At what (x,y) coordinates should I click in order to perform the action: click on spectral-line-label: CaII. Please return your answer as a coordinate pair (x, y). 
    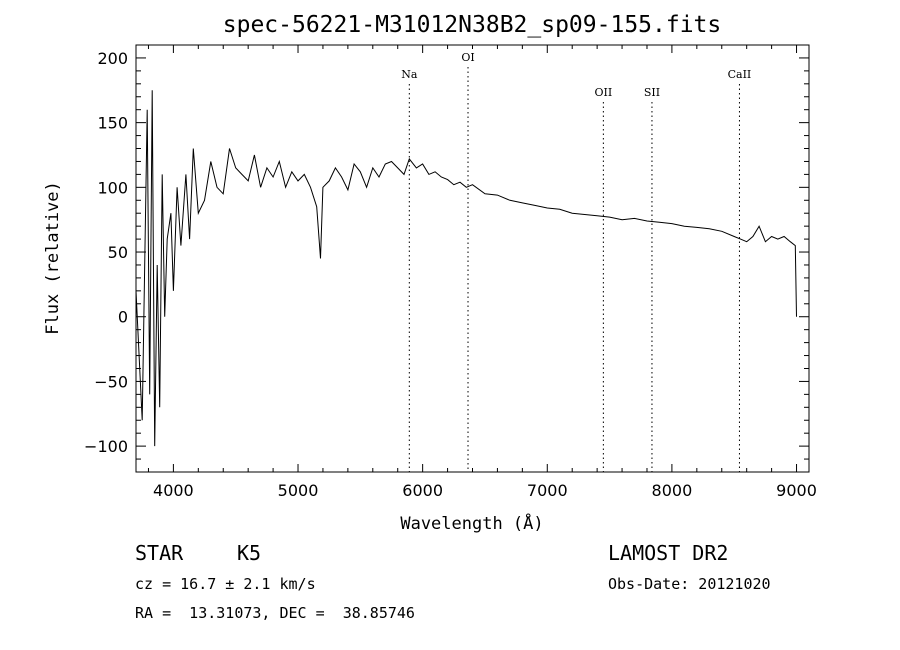
    Looking at the image, I should click on (740, 74).